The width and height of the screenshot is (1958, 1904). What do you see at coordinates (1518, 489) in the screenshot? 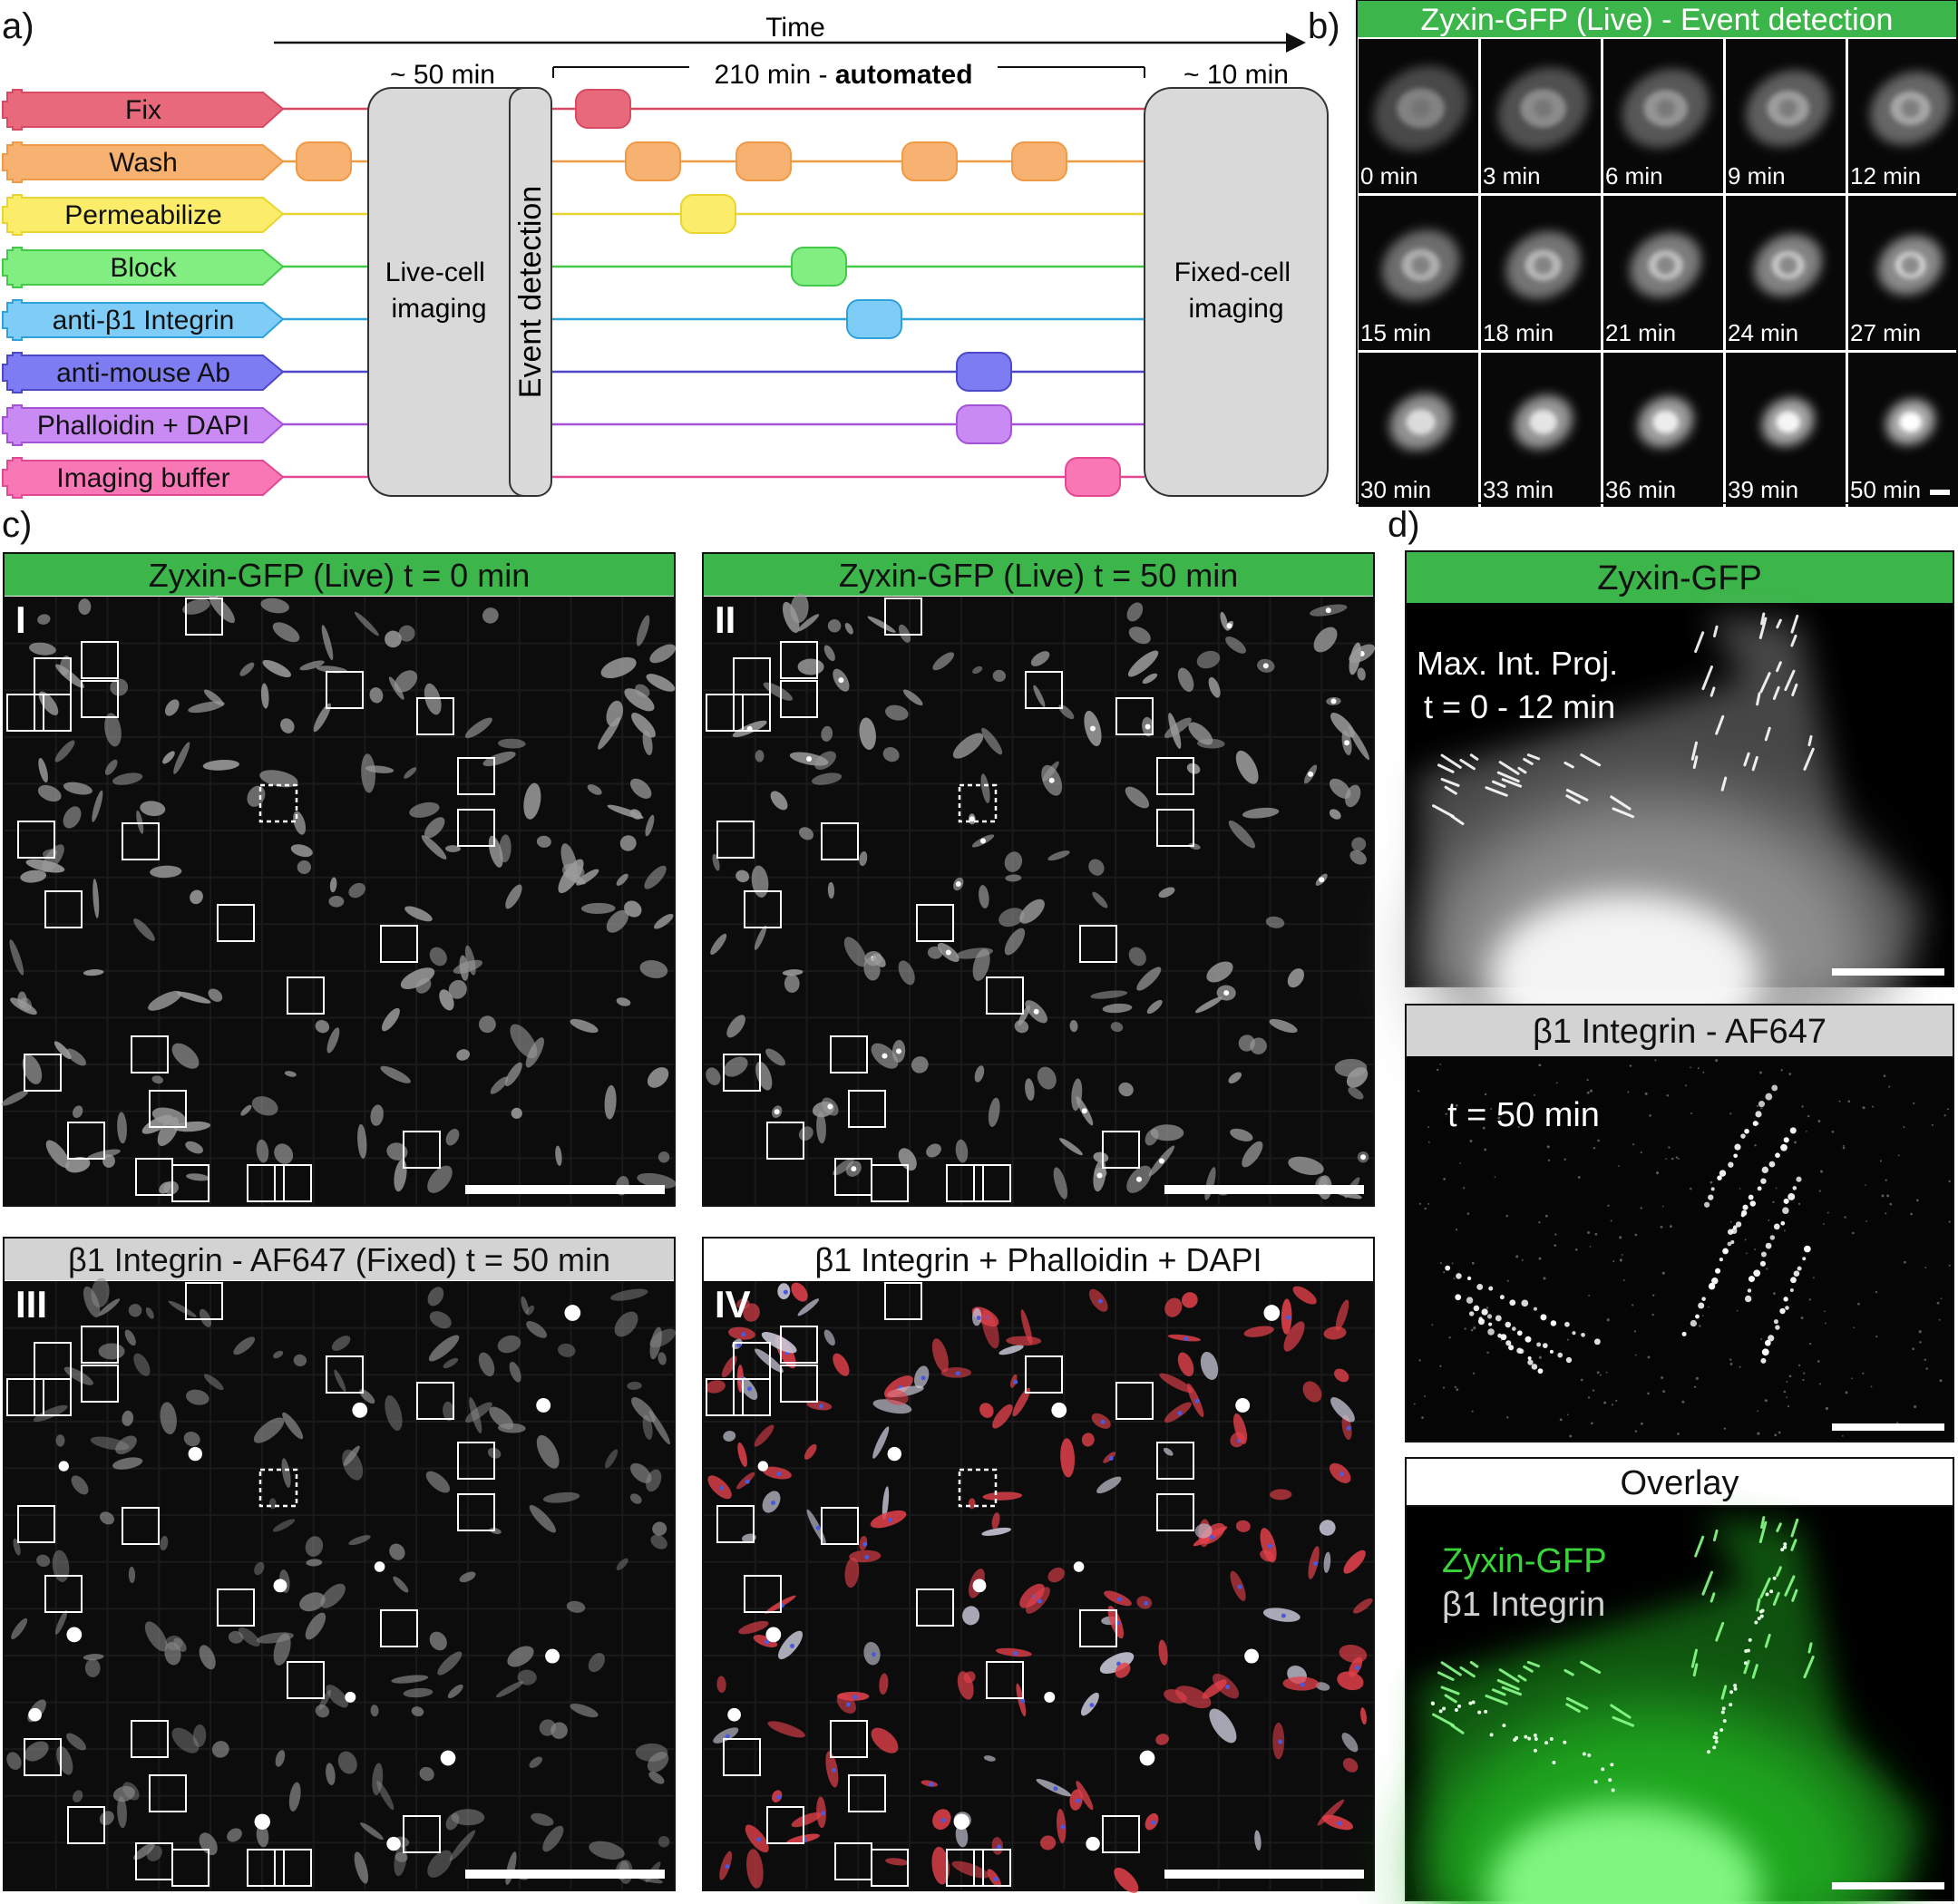
I see `frame-time-label: 33 min` at bounding box center [1518, 489].